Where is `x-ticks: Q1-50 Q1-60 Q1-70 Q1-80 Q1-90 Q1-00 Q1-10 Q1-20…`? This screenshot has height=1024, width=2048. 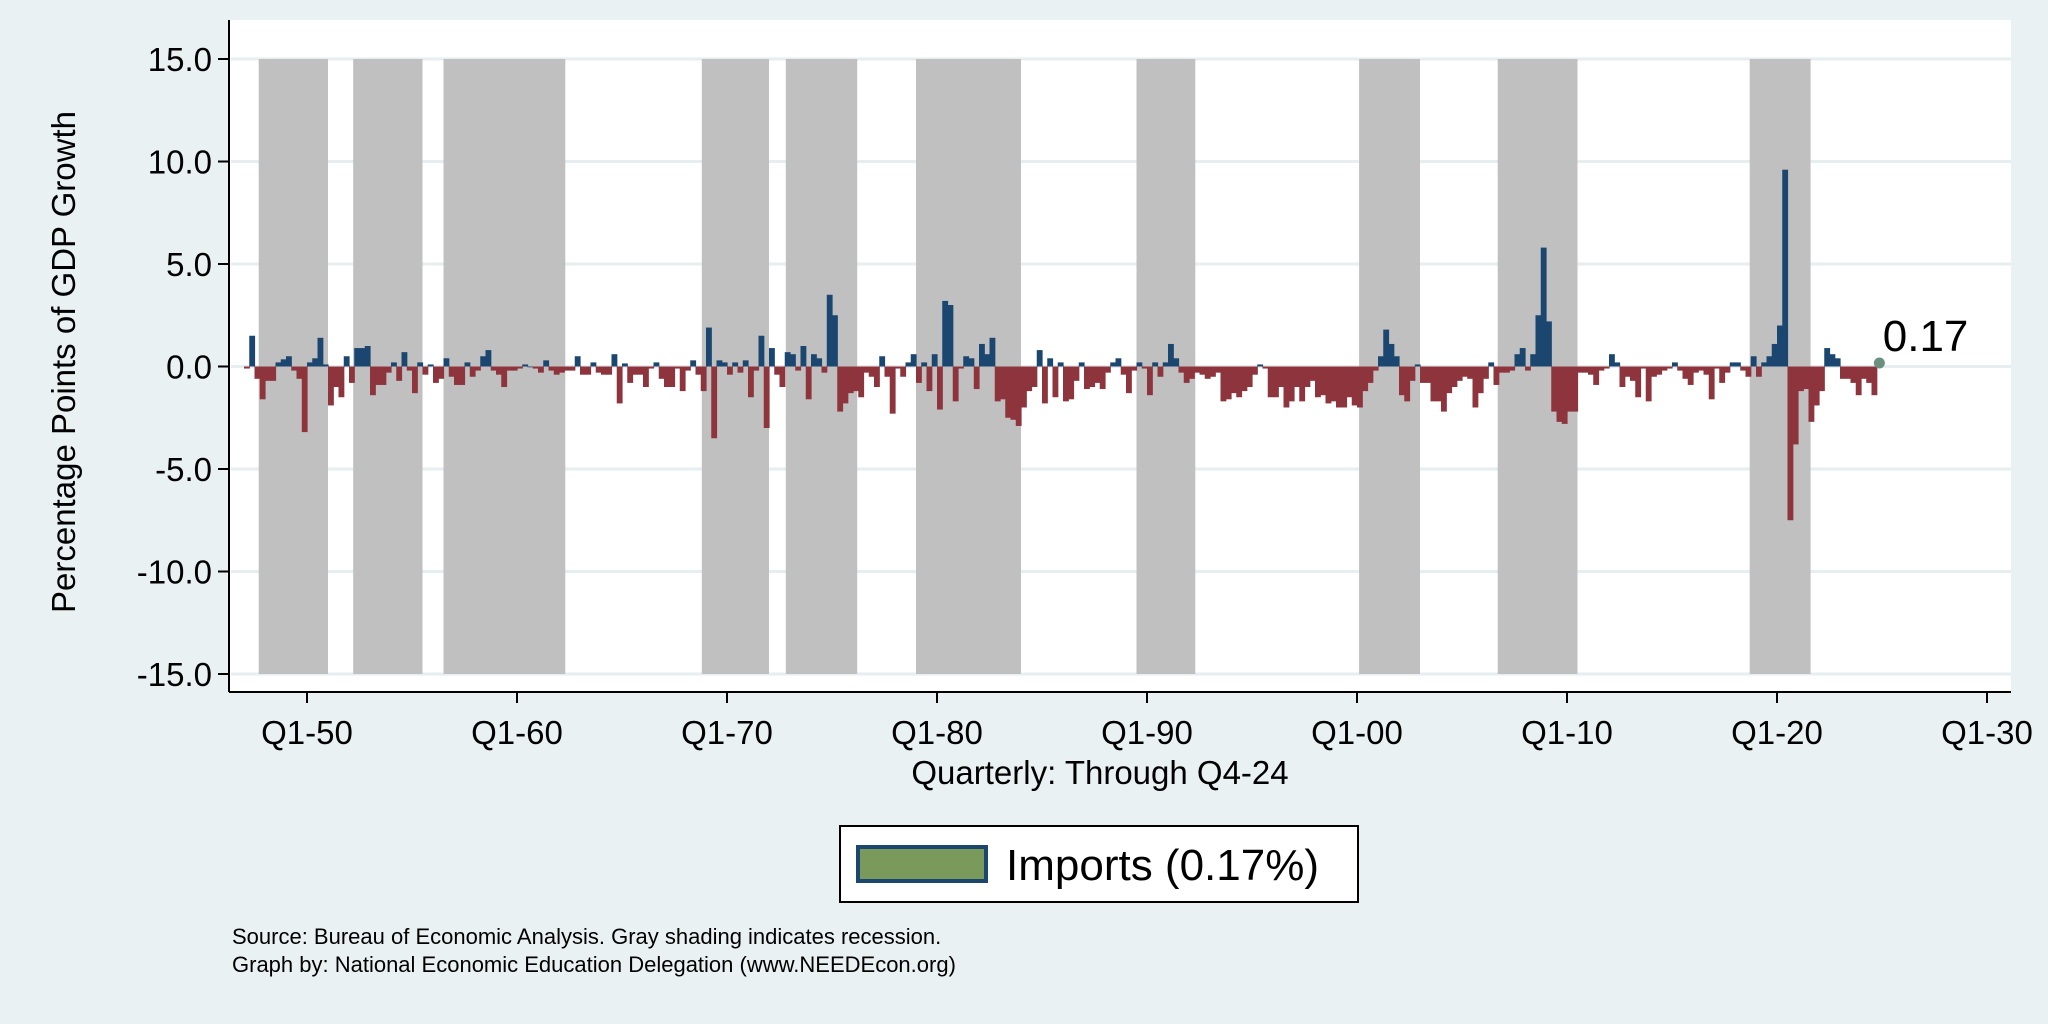
x-ticks: Q1-50 Q1-60 Q1-70 Q1-80 Q1-90 Q1-00 Q1-10 Q1-20… is located at coordinates (1147, 721).